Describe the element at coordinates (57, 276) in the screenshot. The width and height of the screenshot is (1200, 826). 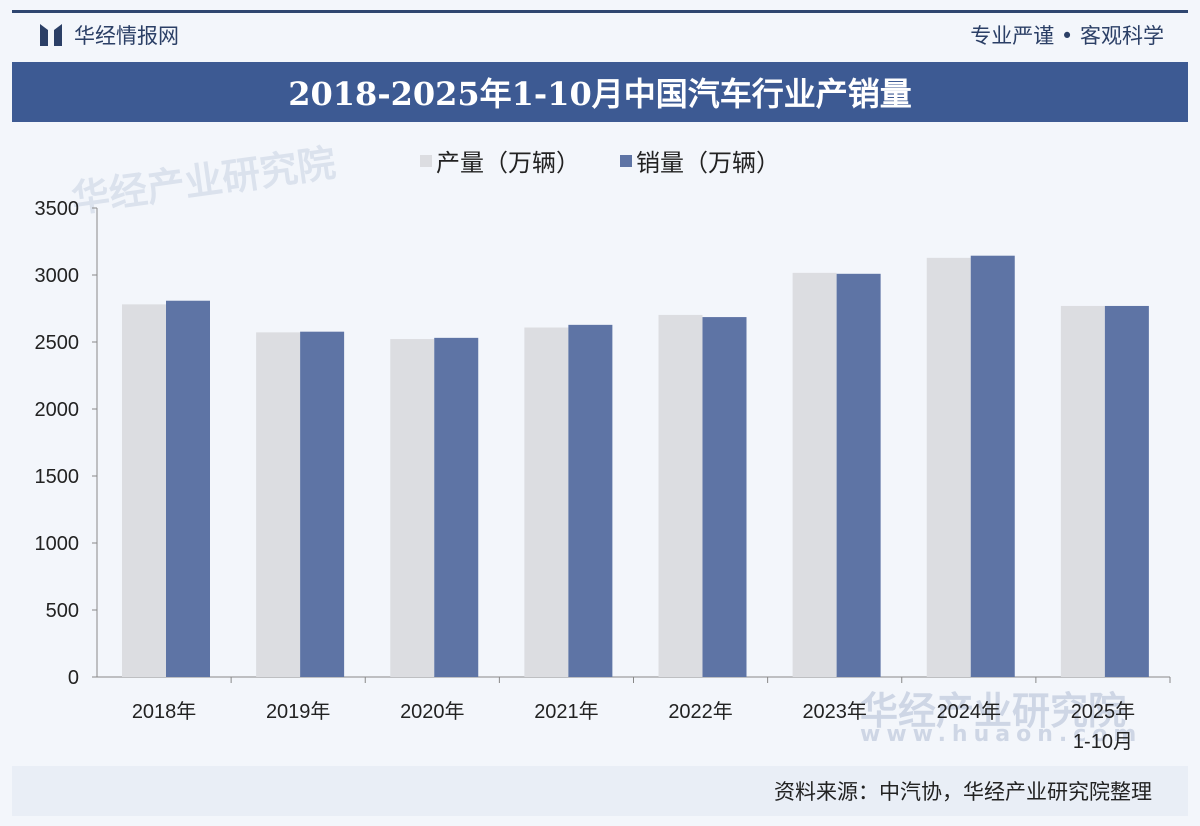
I see `y-tick-label: 3000` at that location.